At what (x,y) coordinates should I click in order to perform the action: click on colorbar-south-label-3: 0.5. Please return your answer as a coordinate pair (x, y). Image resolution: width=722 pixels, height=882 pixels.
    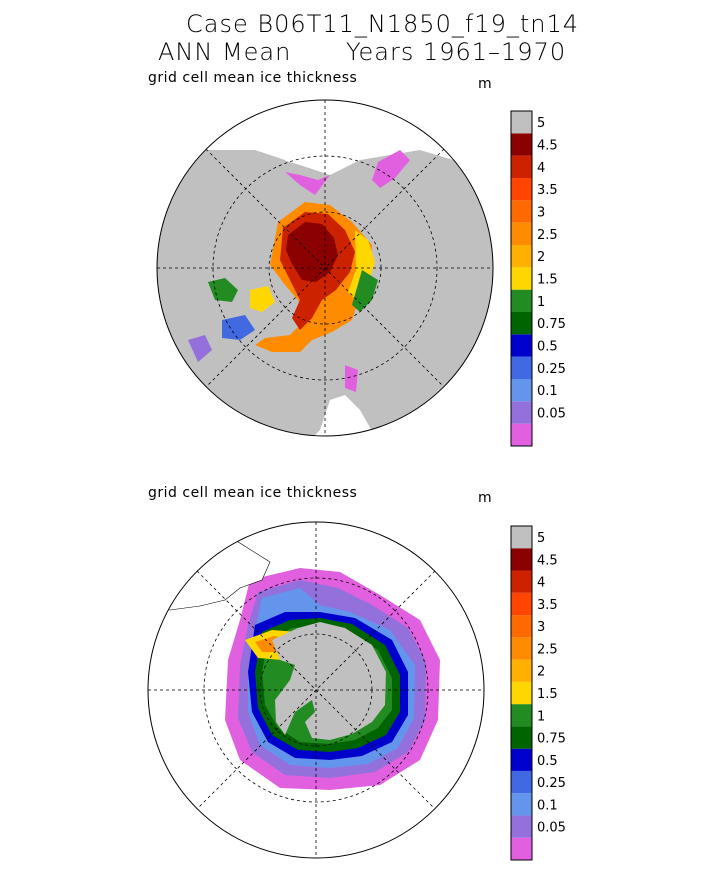
    Looking at the image, I should click on (547, 761).